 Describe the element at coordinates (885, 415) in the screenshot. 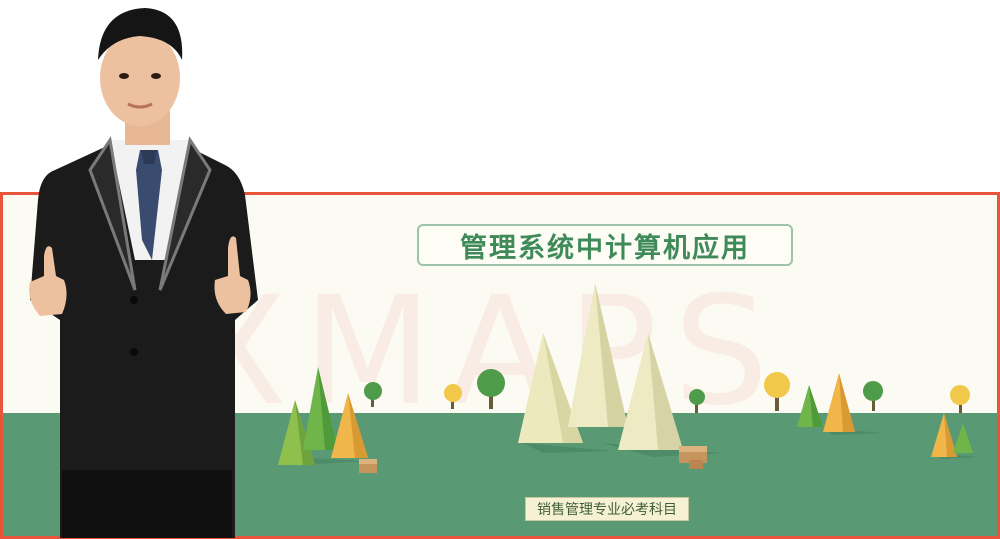

I see `right-tree-cluster` at that location.